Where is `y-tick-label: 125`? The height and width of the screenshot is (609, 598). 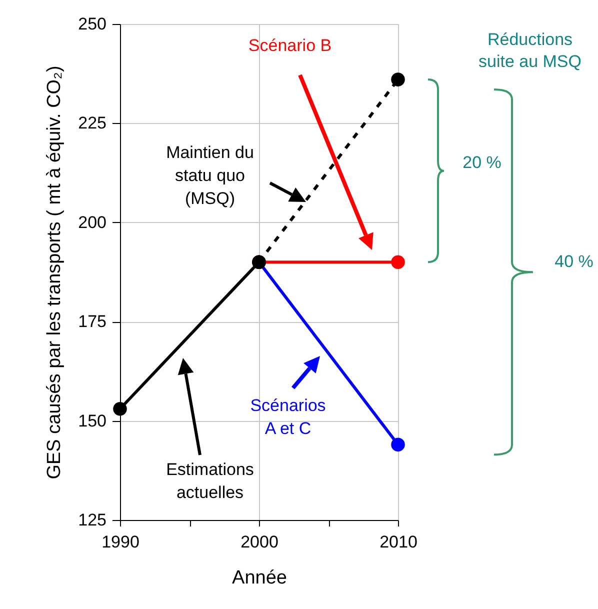 y-tick-label: 125 is located at coordinates (92, 520).